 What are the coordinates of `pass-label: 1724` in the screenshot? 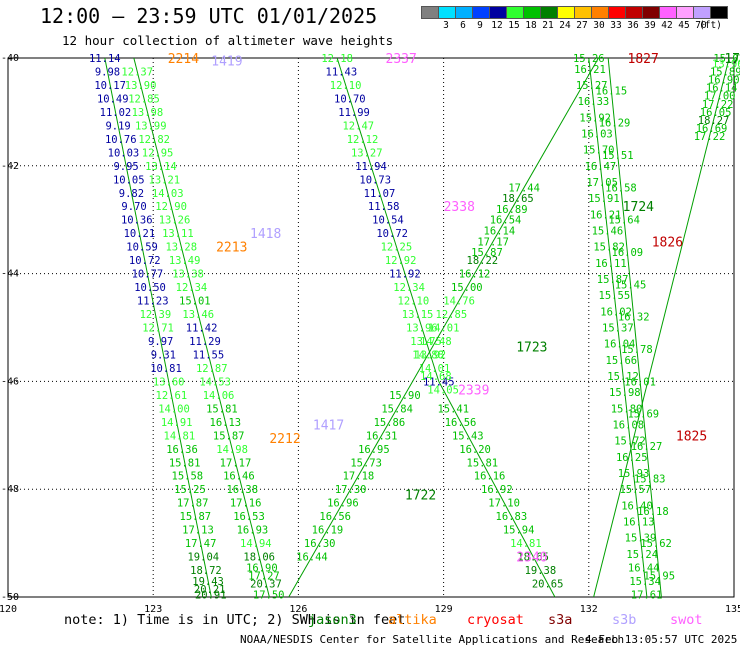 It's located at (638, 207).